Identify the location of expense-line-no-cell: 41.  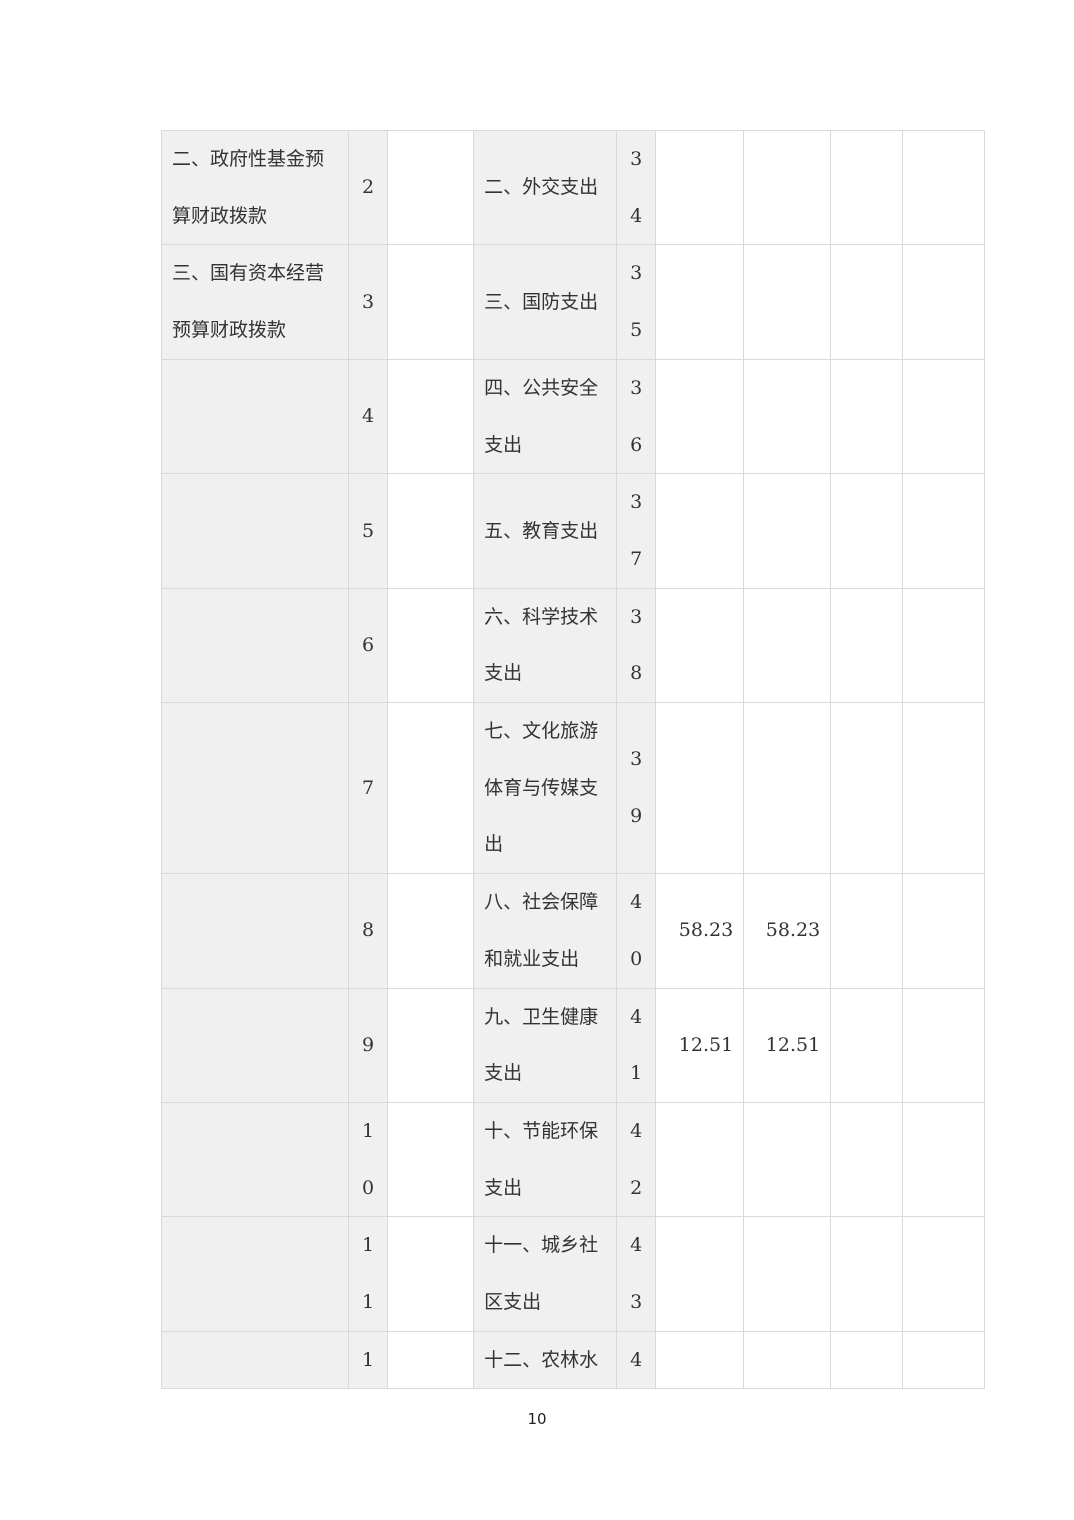
(636, 1045).